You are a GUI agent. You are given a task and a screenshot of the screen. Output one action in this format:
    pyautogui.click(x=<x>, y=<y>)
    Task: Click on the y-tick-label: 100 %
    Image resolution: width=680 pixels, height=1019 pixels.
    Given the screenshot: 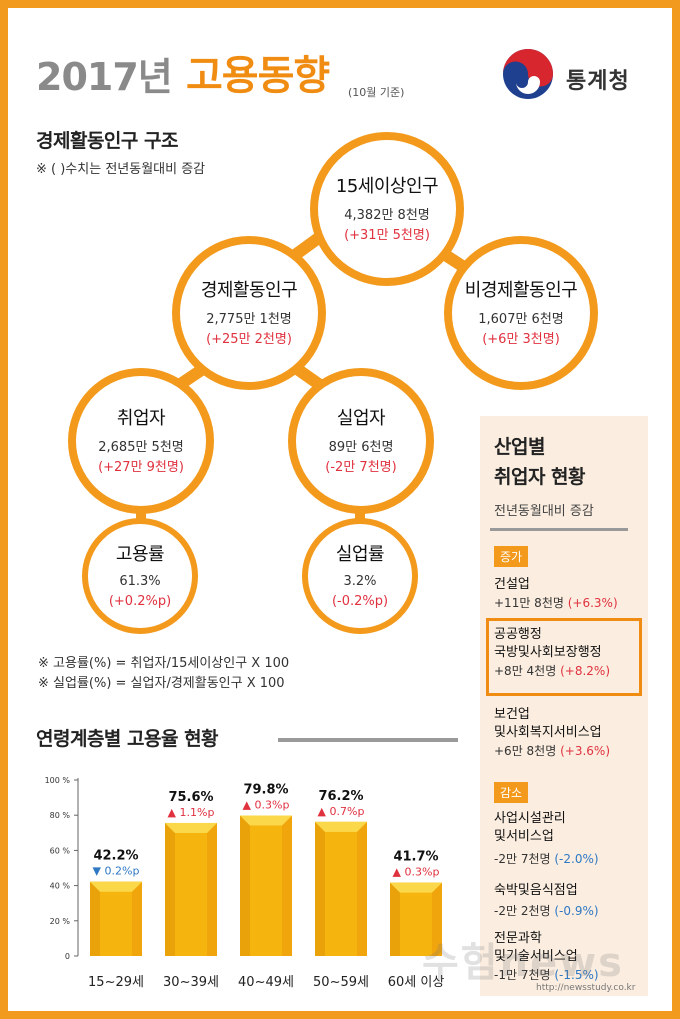 What is the action you would take?
    pyautogui.click(x=58, y=780)
    